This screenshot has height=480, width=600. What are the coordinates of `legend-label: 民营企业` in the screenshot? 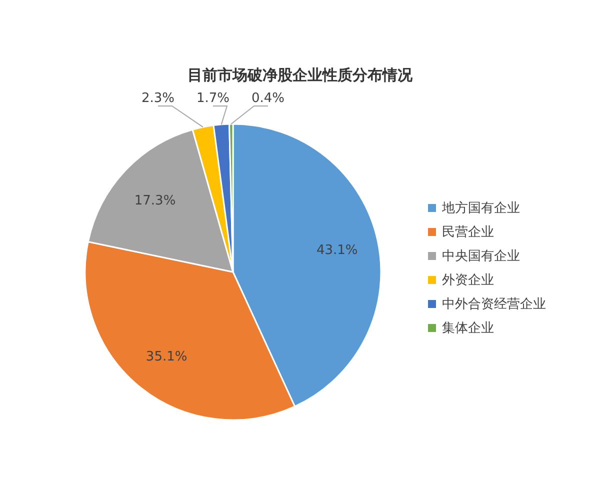 It's located at (468, 232).